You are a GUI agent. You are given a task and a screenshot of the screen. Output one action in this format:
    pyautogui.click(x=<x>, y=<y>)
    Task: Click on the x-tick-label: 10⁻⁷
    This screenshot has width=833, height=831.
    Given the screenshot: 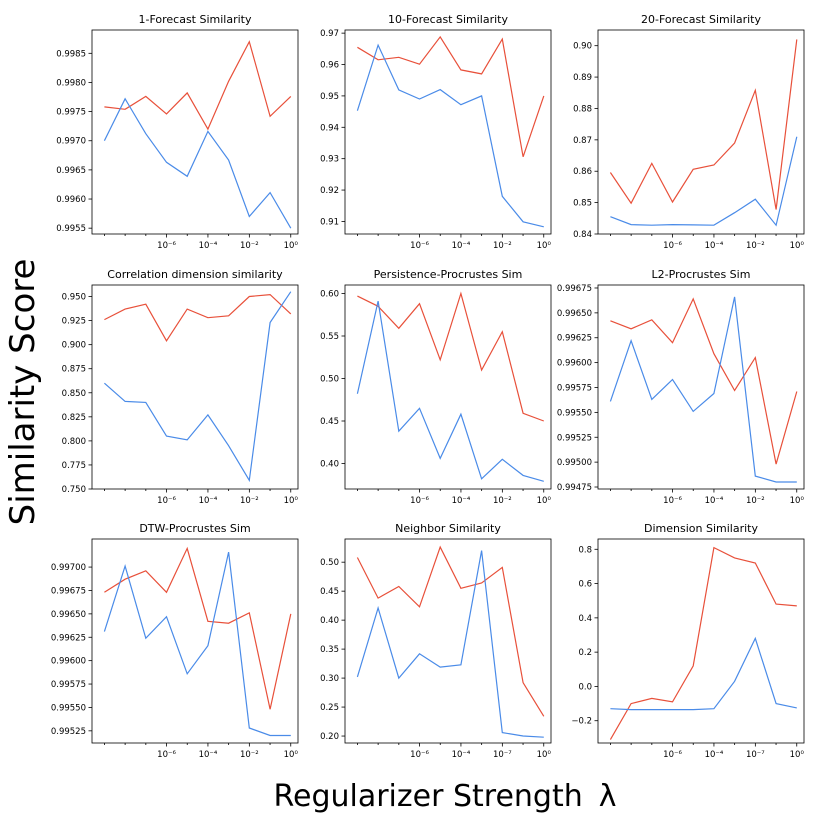 What is the action you would take?
    pyautogui.click(x=755, y=755)
    